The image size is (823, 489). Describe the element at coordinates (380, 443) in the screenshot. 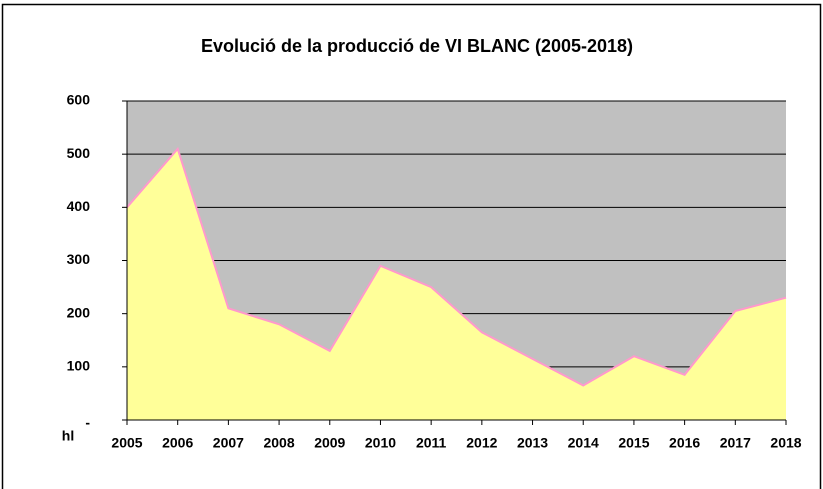

I see `x-tick-label: 2010` at that location.